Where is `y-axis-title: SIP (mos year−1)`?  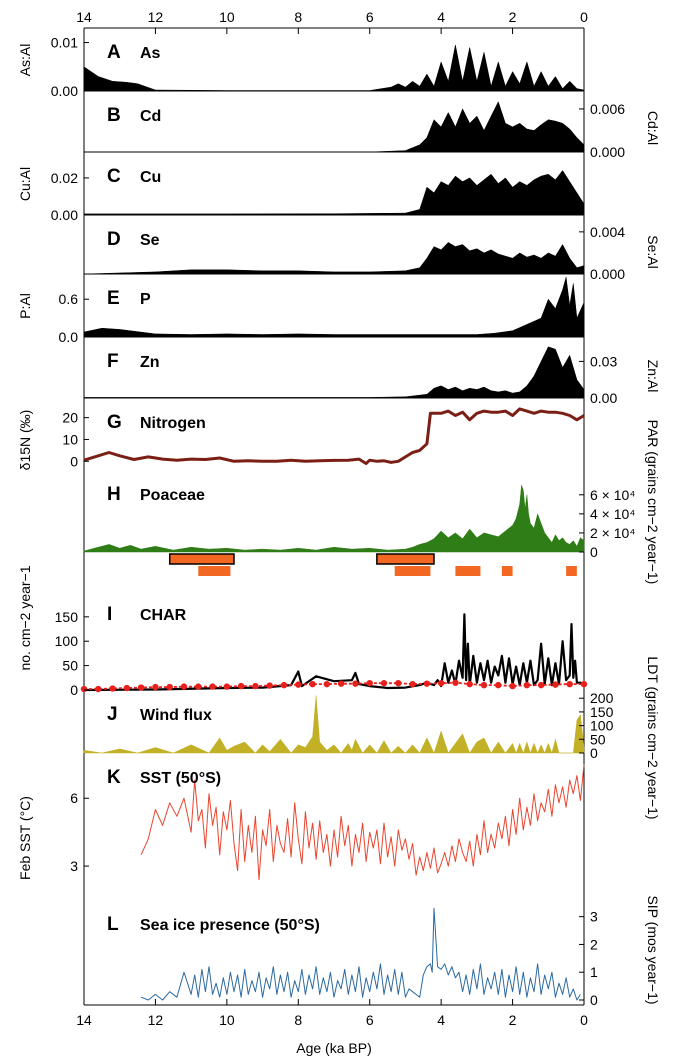 y-axis-title: SIP (mos year−1) is located at coordinates (653, 949).